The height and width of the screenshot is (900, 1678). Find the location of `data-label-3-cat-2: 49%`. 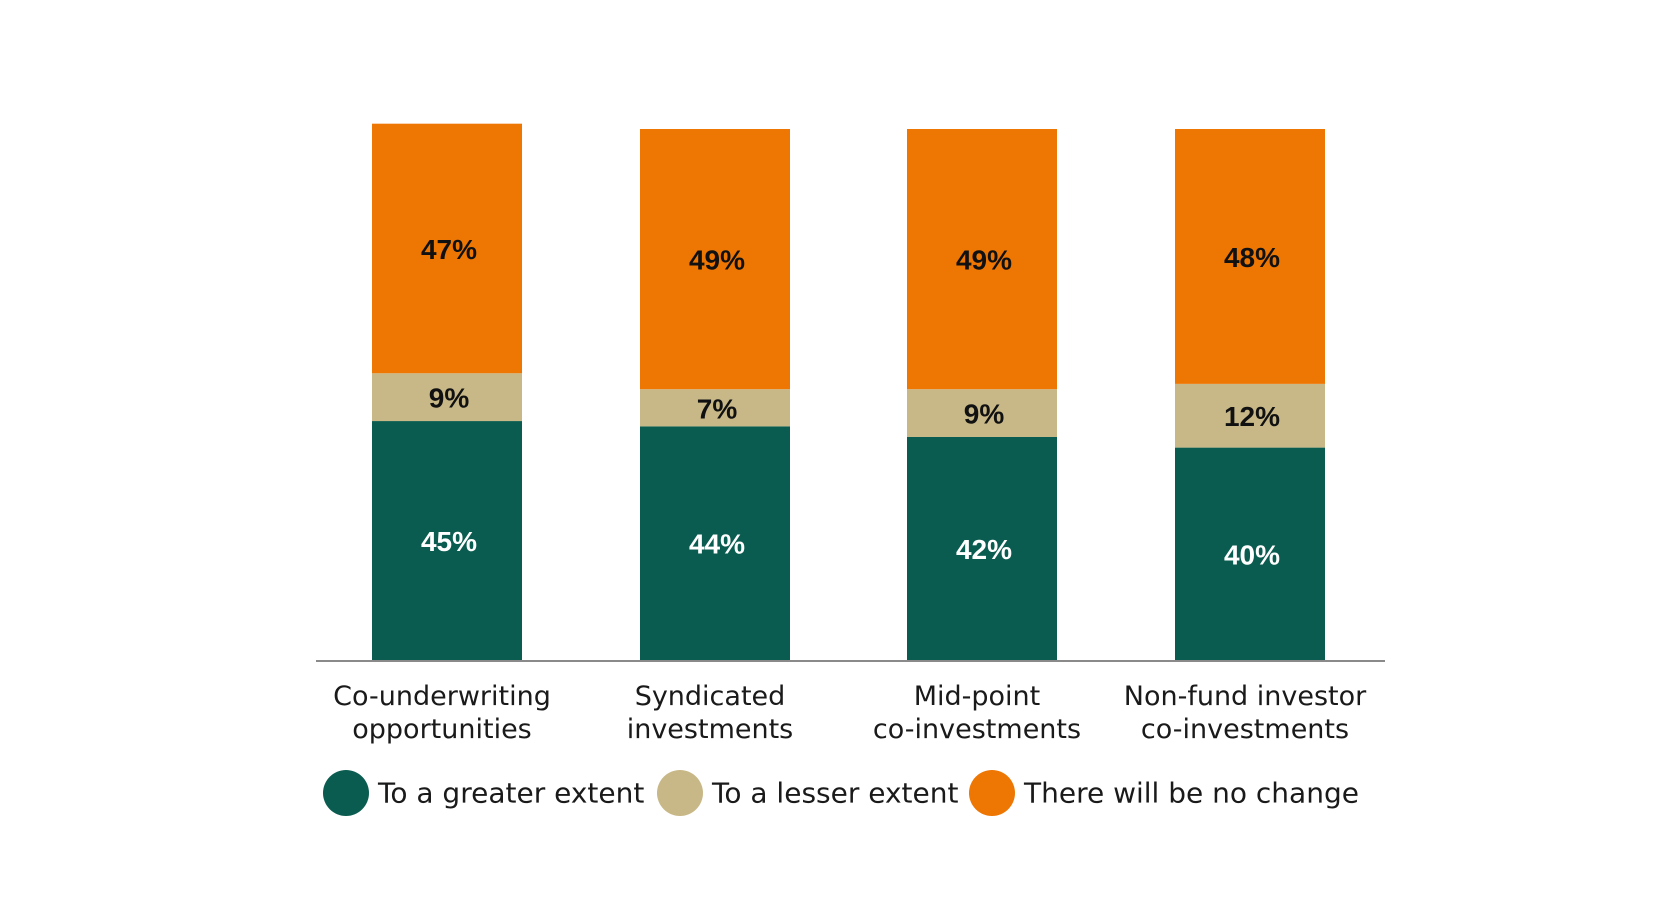

data-label-3-cat-2: 49% is located at coordinates (717, 260).